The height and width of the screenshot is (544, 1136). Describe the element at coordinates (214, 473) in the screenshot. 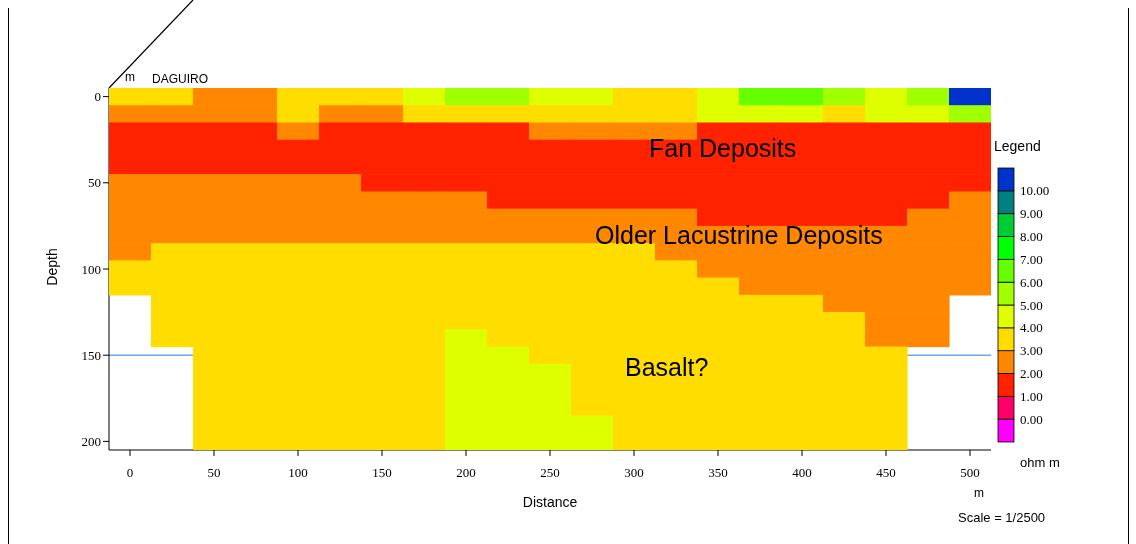

I see `x-tick-label: 50` at that location.